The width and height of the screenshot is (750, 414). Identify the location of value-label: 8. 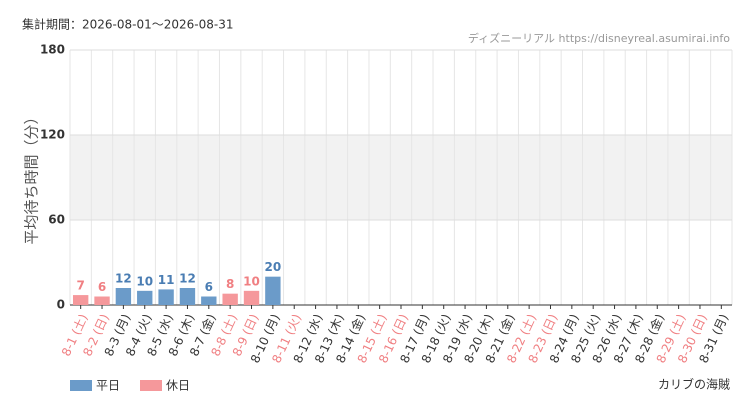
(230, 284).